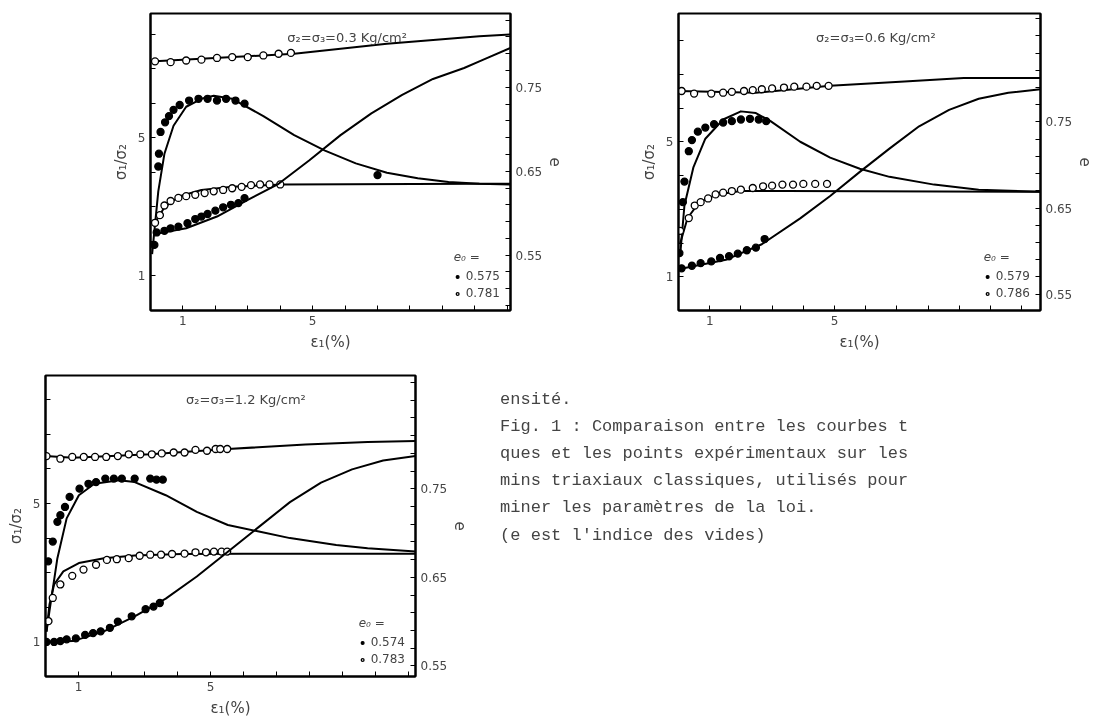  I want to click on legend-label: 0.574, so click(387, 642).